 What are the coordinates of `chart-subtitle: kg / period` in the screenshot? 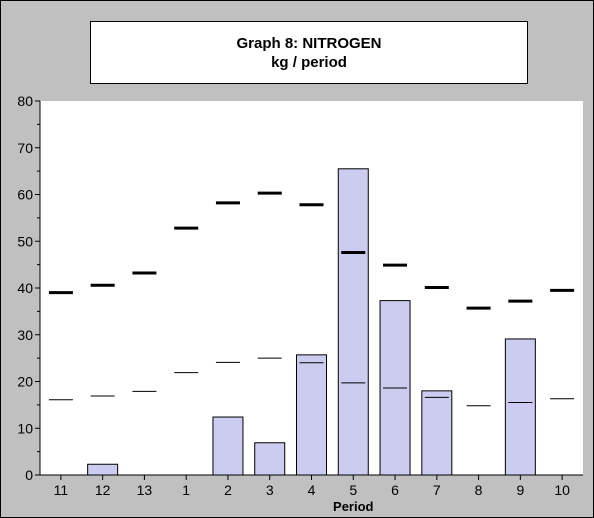 It's located at (309, 62).